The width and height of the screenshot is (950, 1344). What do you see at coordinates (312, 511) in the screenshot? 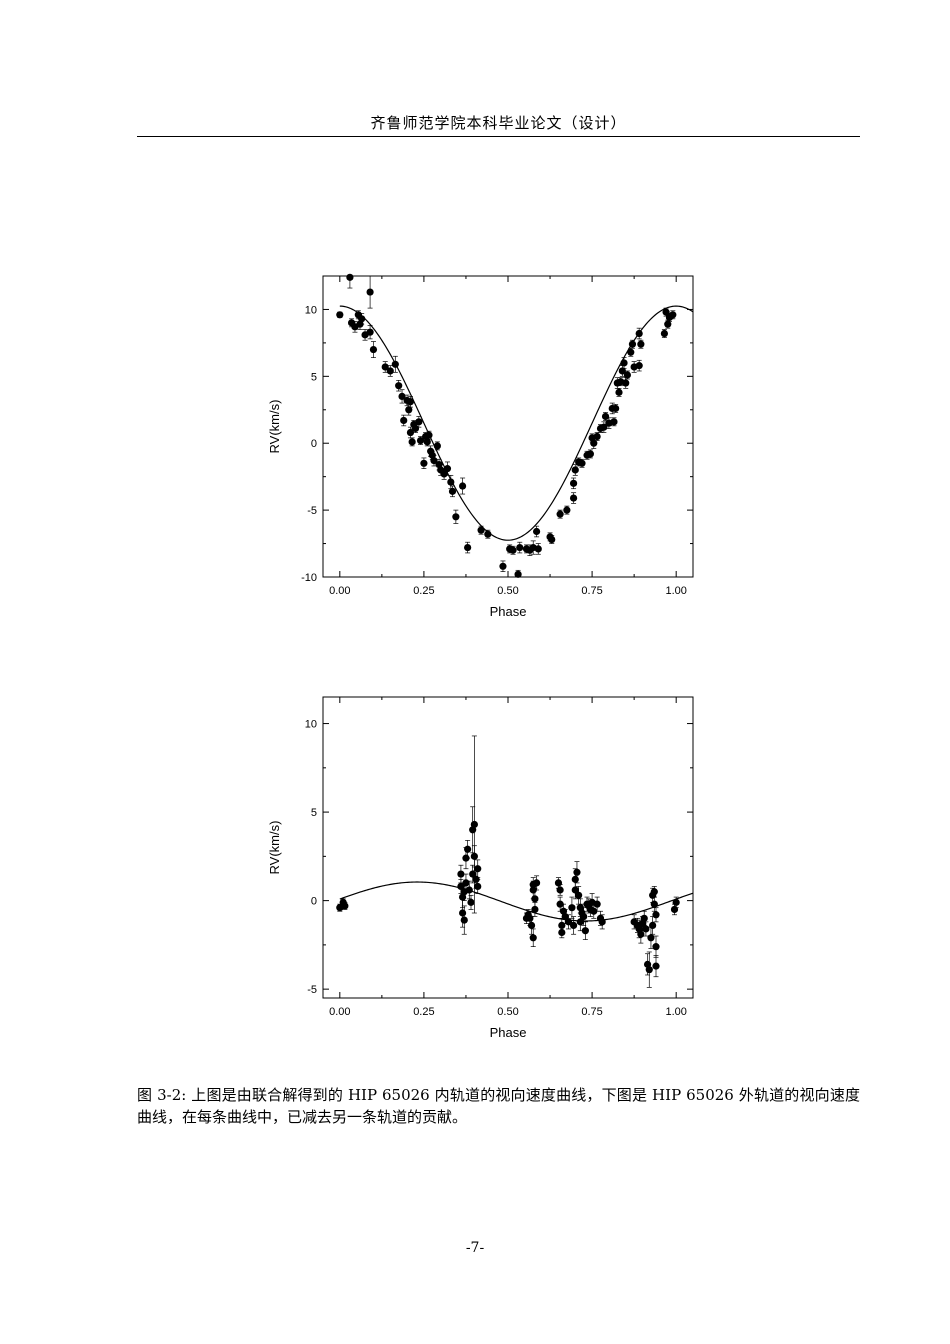
I see `y-tick-label: -5` at bounding box center [312, 511].